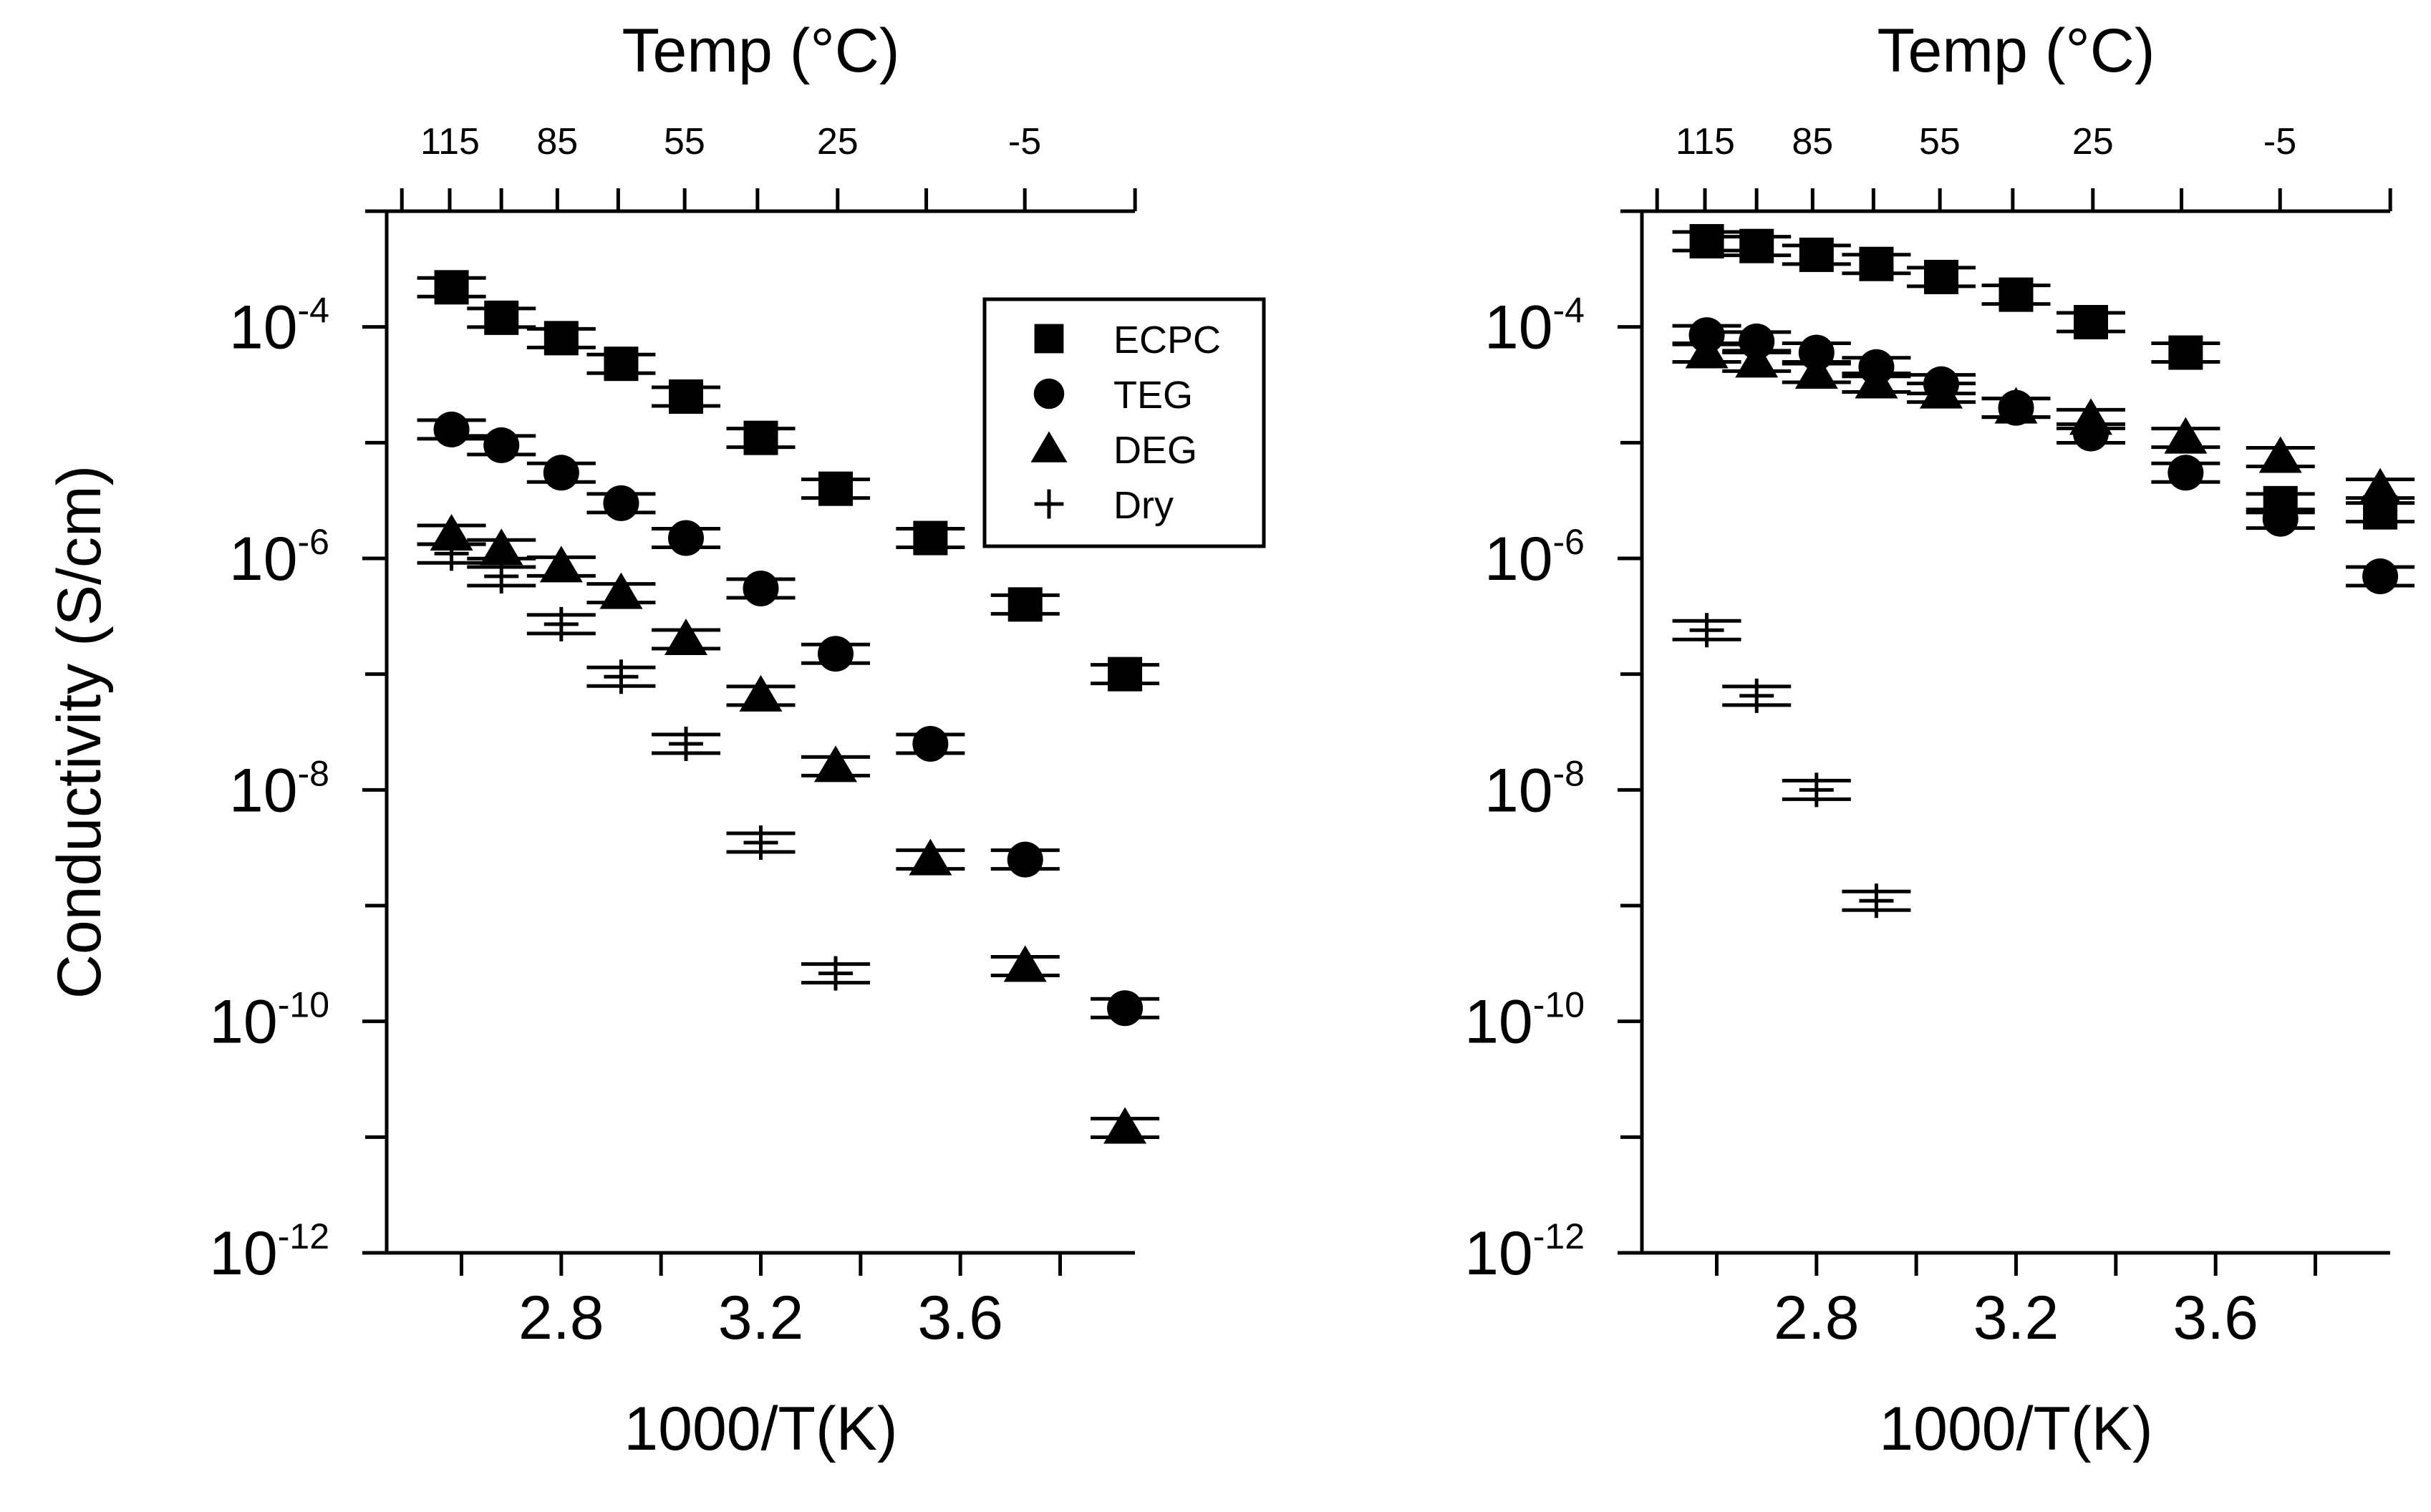 The width and height of the screenshot is (2431, 1512). I want to click on x-tick-label: 2.8, so click(561, 1318).